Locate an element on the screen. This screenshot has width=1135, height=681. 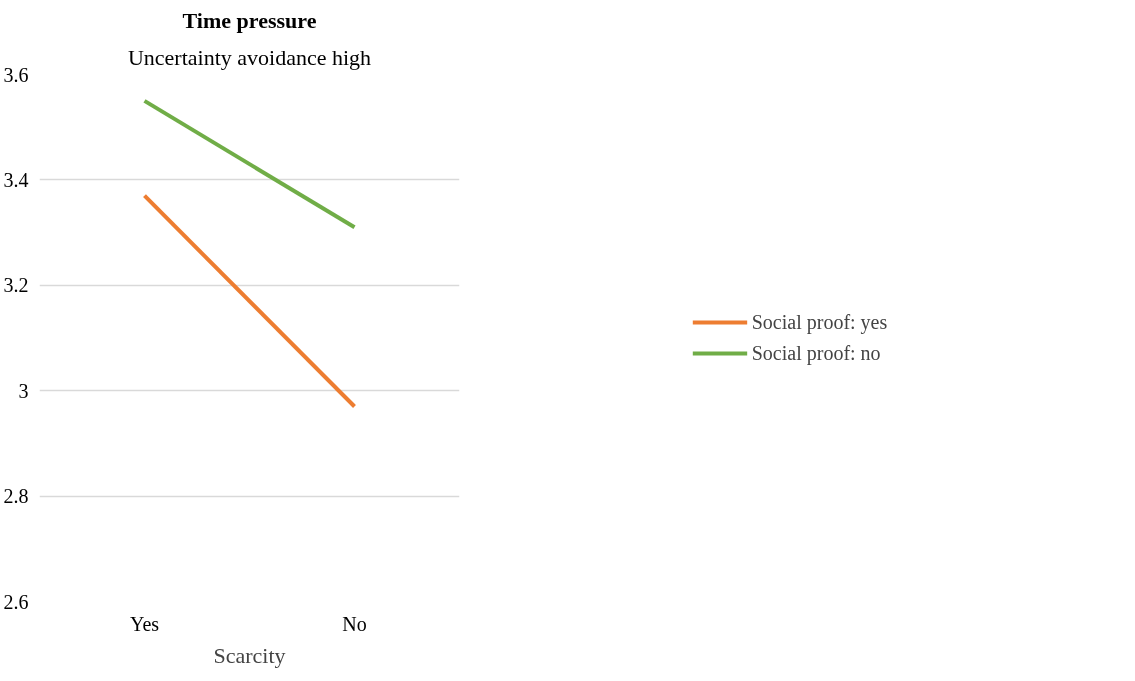
chart-title: Time pressure is located at coordinates (249, 20).